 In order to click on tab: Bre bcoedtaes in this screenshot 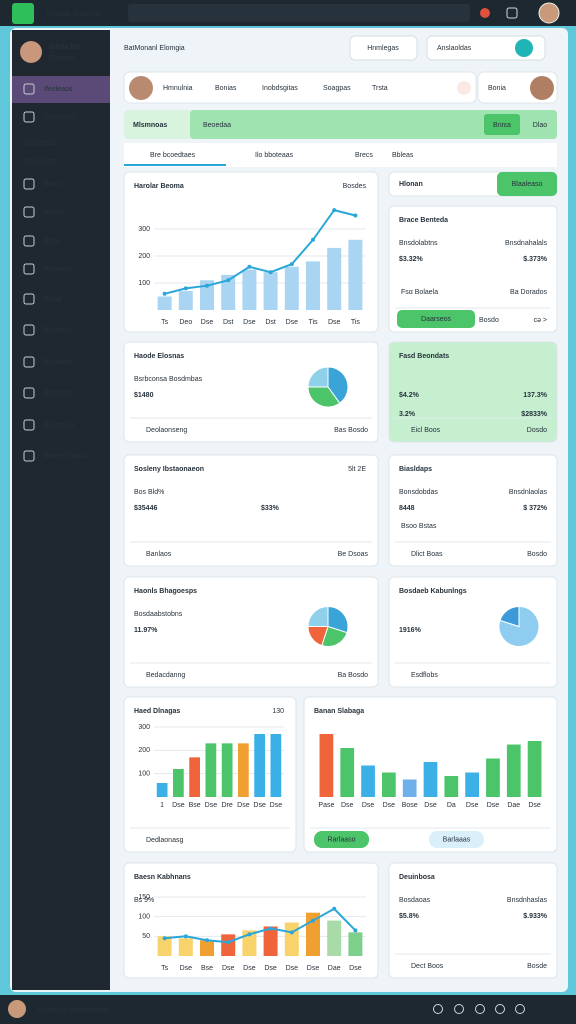, I will do `click(173, 155)`.